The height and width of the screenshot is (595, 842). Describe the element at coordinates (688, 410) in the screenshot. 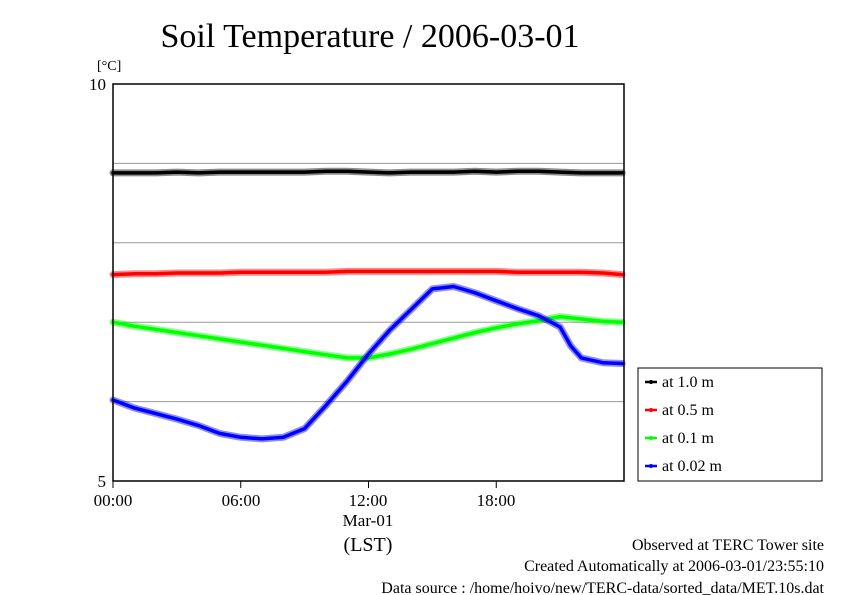

I see `legend-label-0-5m: at 0.5 m` at that location.